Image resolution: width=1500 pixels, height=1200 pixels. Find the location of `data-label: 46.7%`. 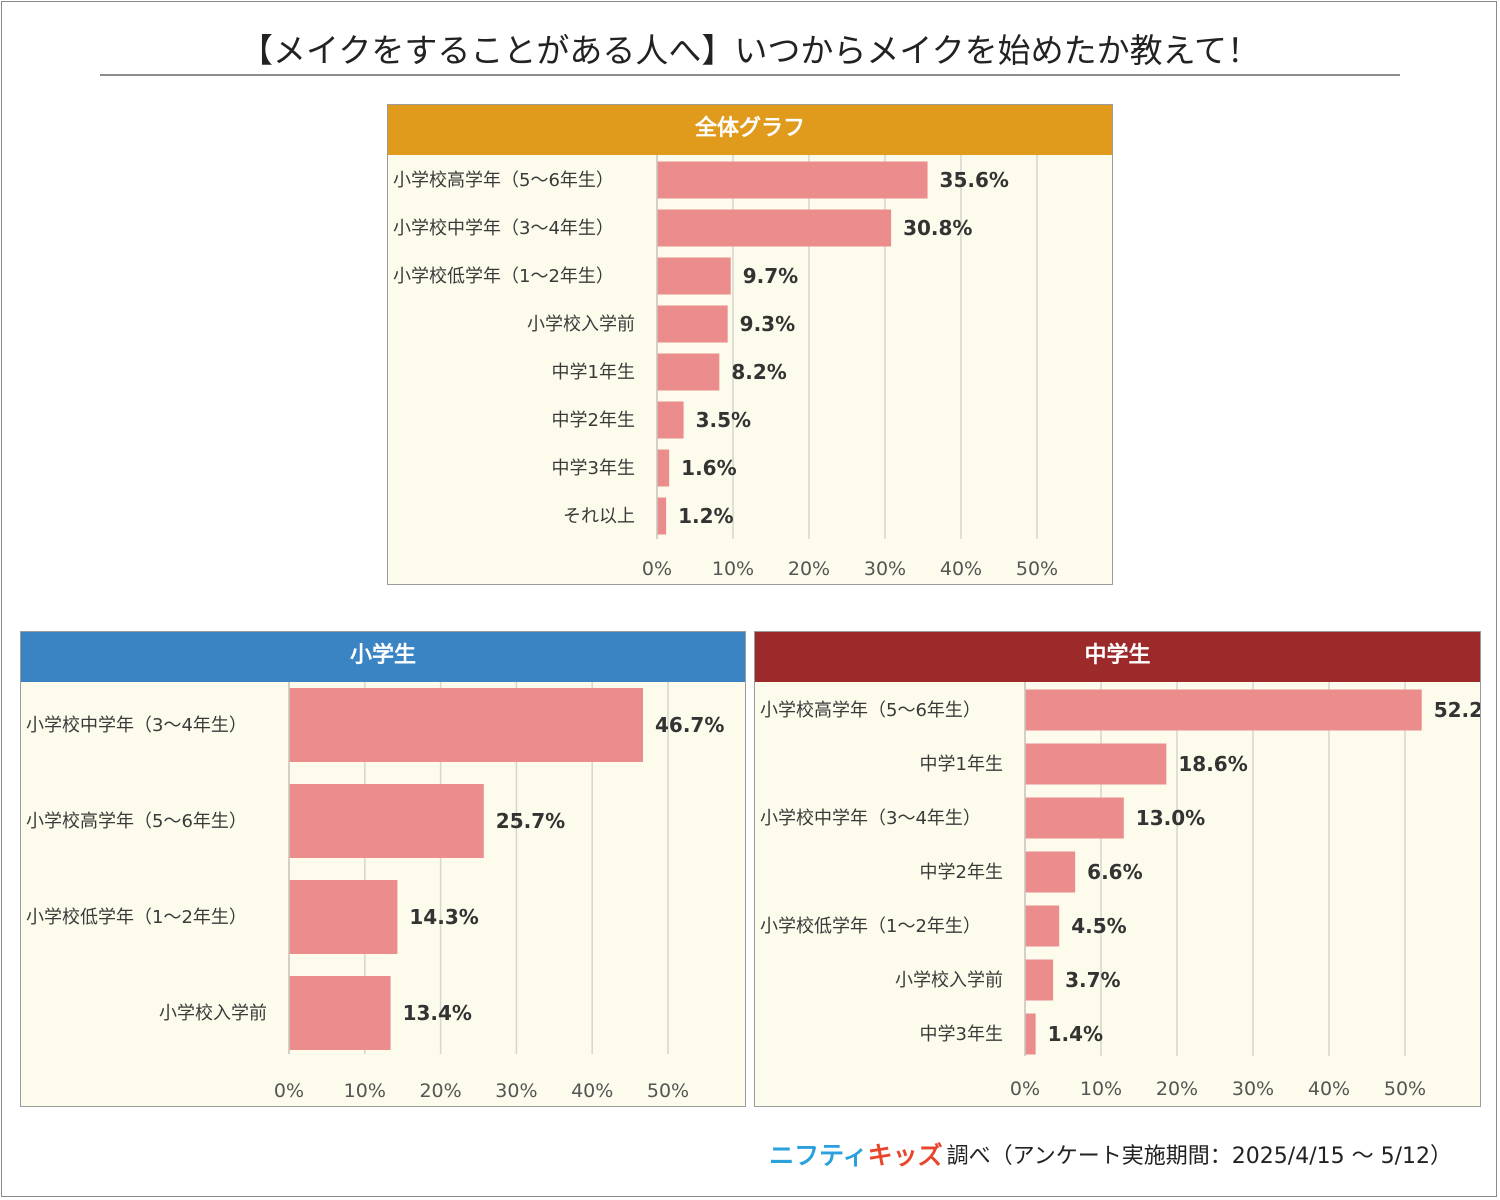

data-label: 46.7% is located at coordinates (689, 725).